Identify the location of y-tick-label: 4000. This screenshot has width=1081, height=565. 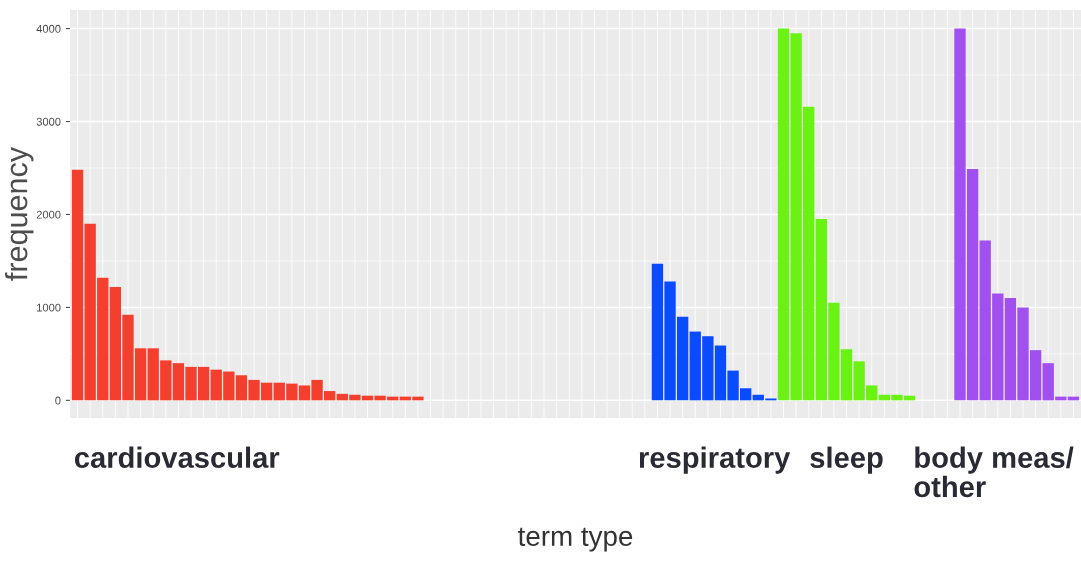
(48, 28).